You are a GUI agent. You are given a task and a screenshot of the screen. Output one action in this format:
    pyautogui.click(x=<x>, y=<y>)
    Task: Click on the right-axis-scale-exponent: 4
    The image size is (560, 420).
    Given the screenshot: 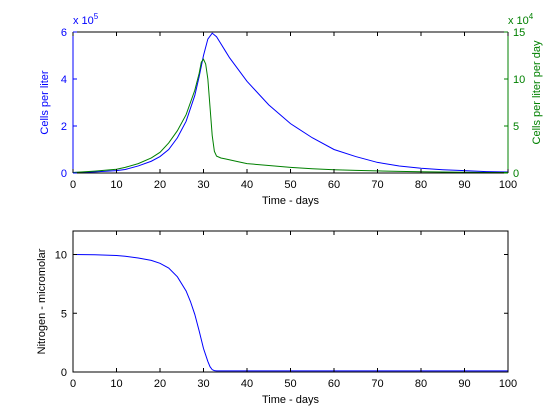 What is the action you would take?
    pyautogui.click(x=531, y=16)
    